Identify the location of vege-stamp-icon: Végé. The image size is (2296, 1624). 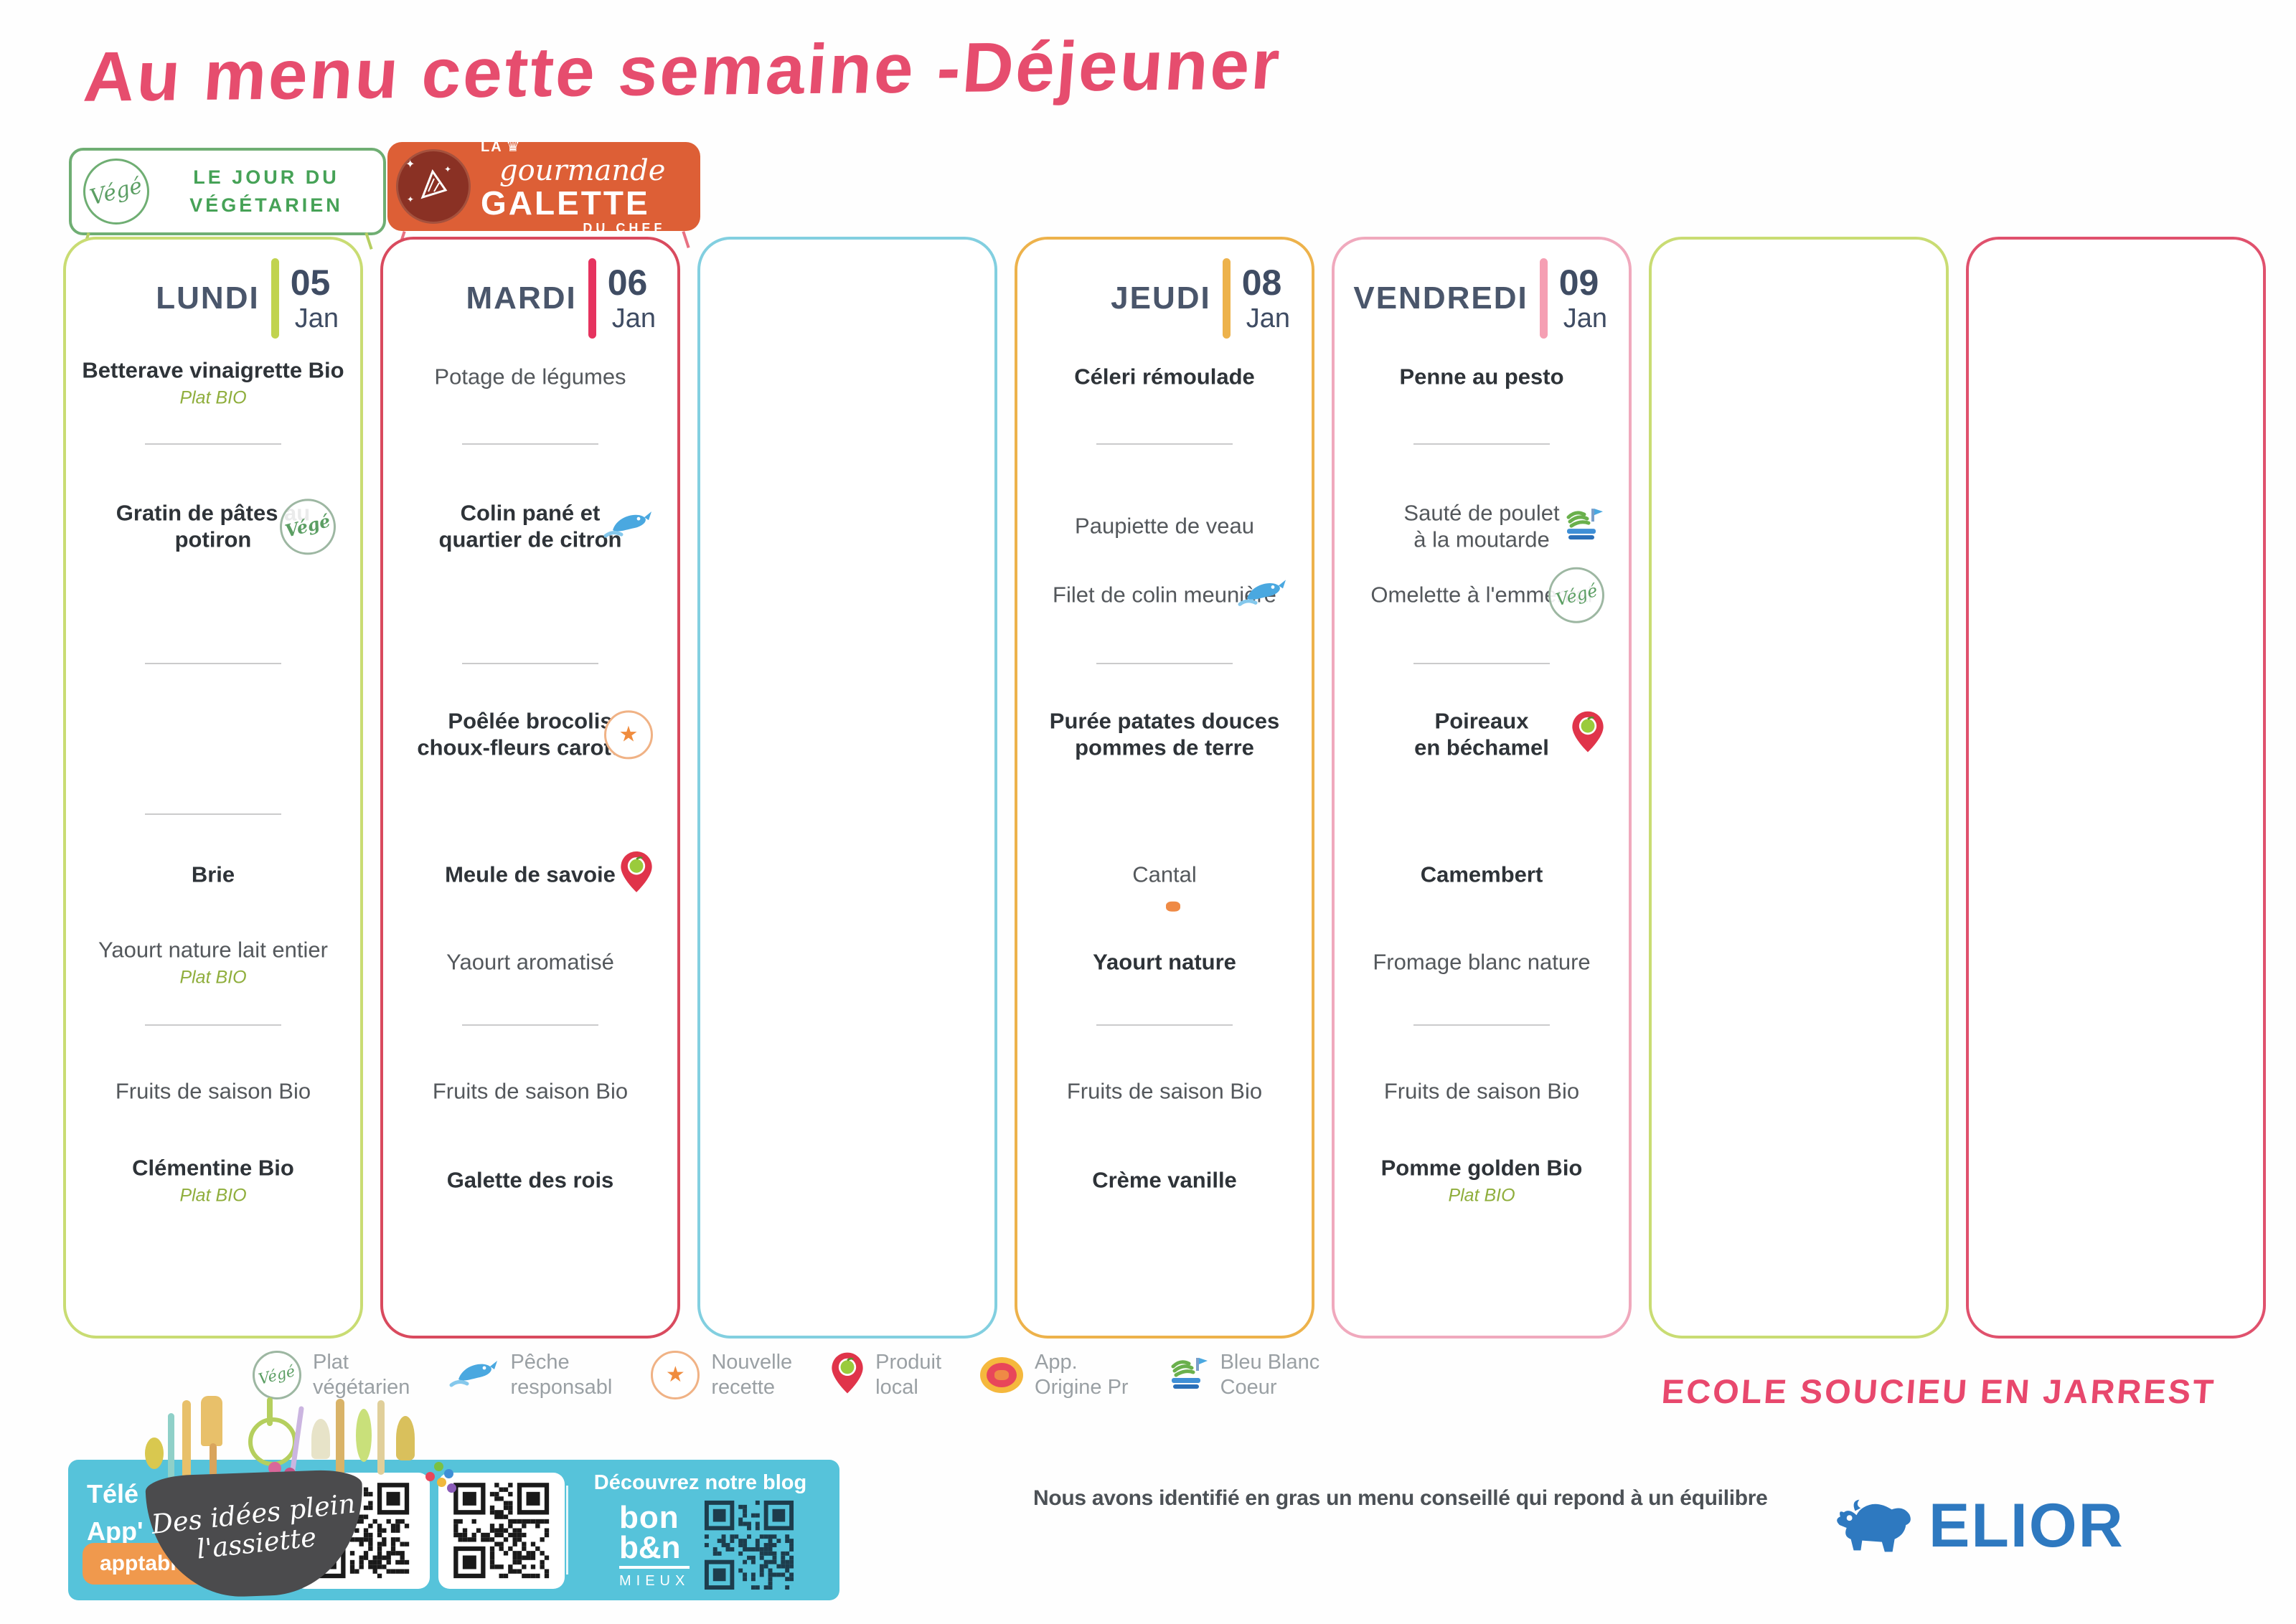
(116, 192).